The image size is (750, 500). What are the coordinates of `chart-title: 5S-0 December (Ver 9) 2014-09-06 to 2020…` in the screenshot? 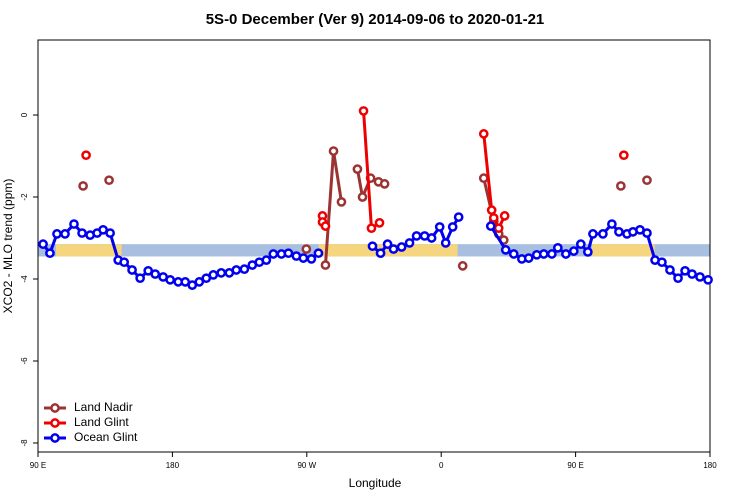 It's located at (375, 19).